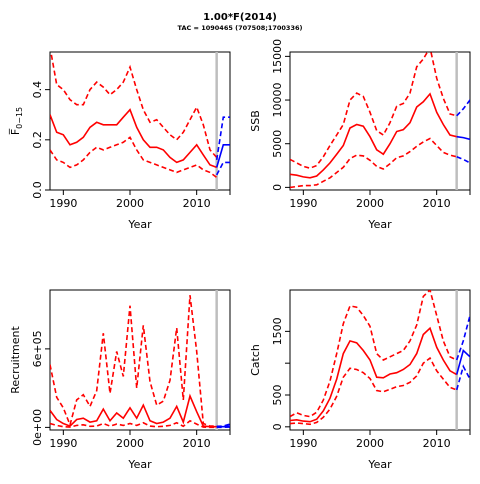  Describe the element at coordinates (37, 348) in the screenshot. I see `y-tick-label-recruitment-1: 6e+05` at that location.